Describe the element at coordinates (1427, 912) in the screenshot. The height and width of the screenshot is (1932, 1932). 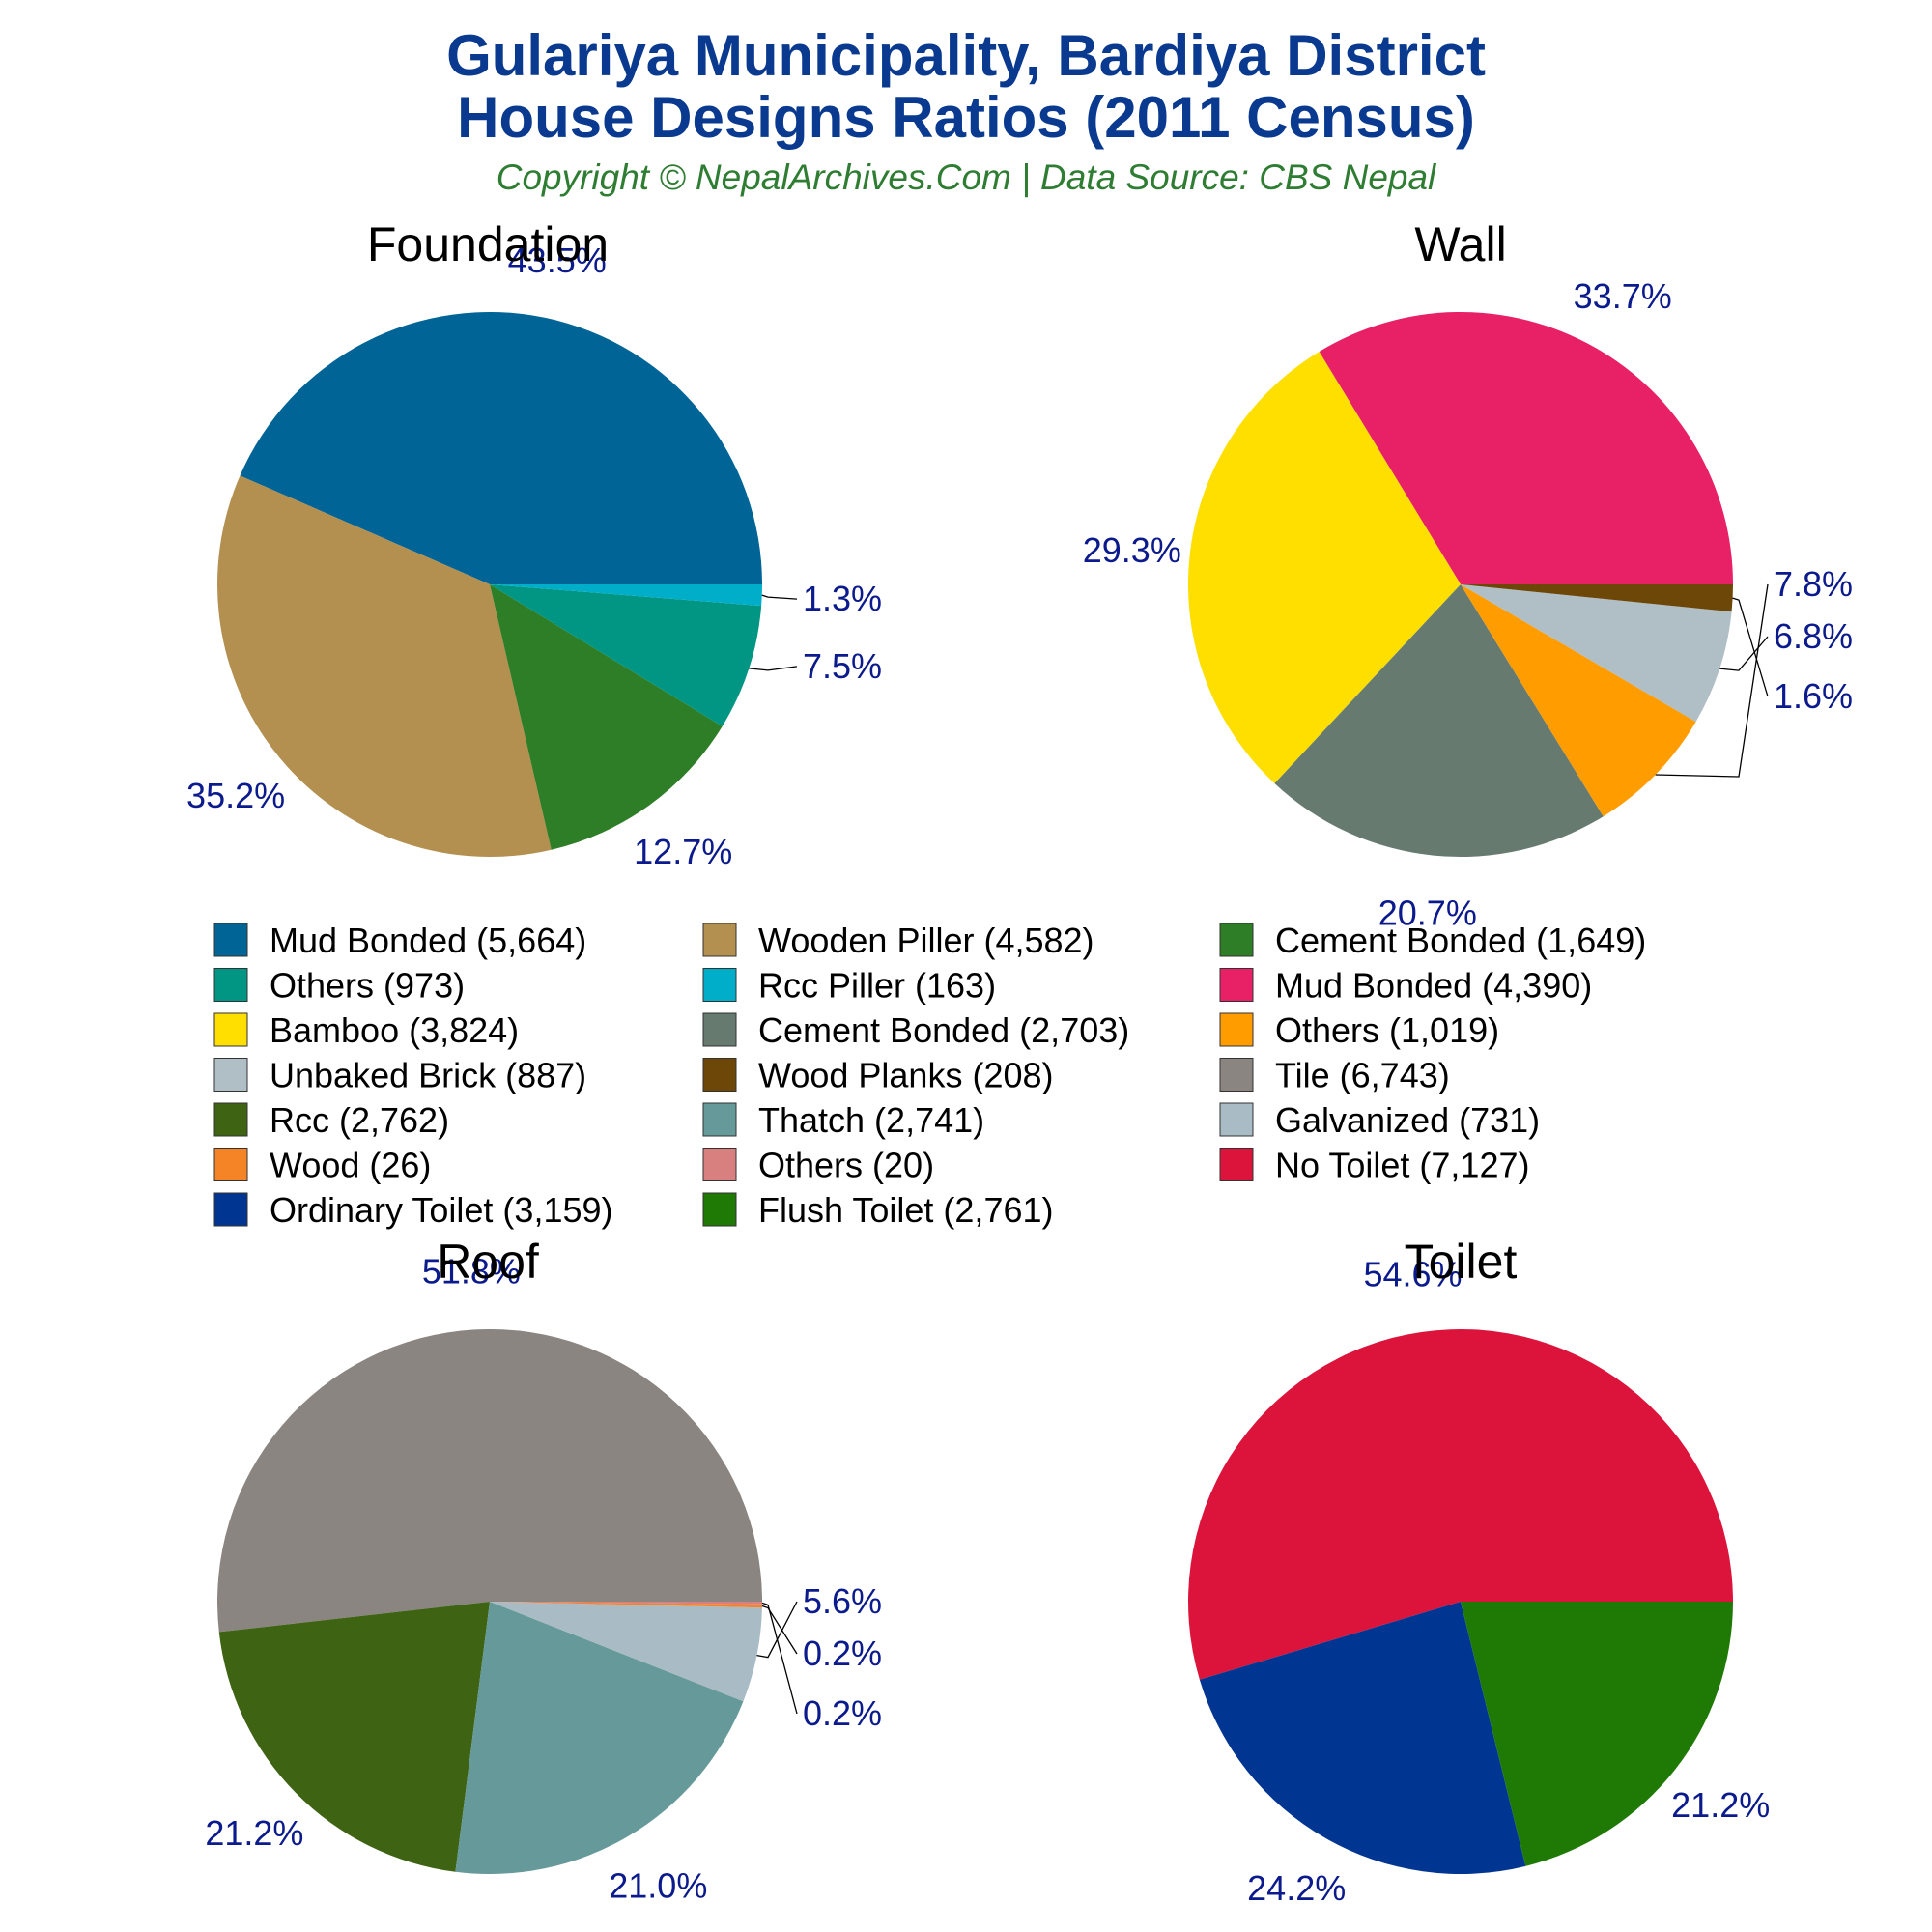
I see `pie-wall-pct-cement-bonded: 20.7%` at that location.